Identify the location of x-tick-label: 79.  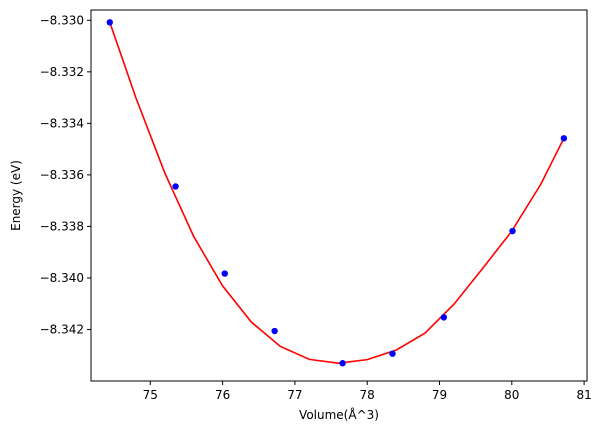
(439, 395).